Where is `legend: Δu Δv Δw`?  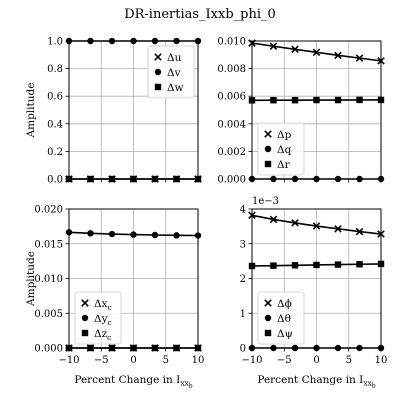 legend: Δu Δv Δw is located at coordinates (171, 72).